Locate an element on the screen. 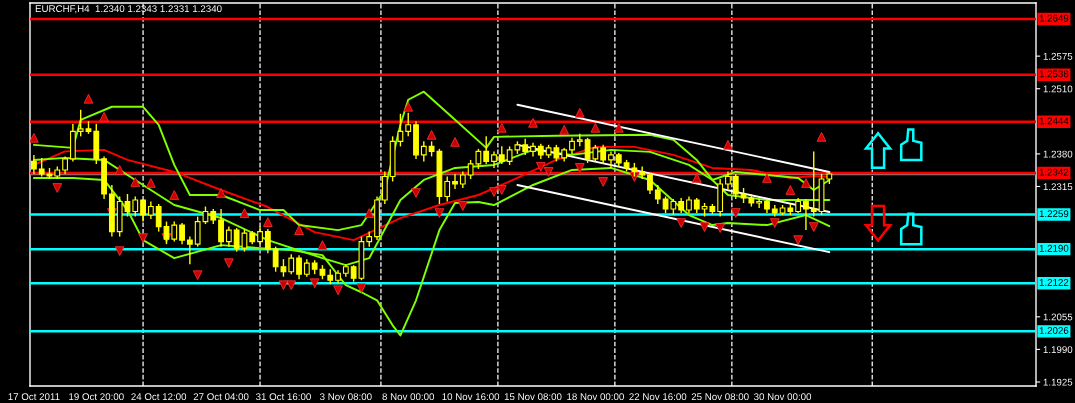 This screenshot has height=403, width=1075. ref-line-label: 1.2538 is located at coordinates (1054, 74).